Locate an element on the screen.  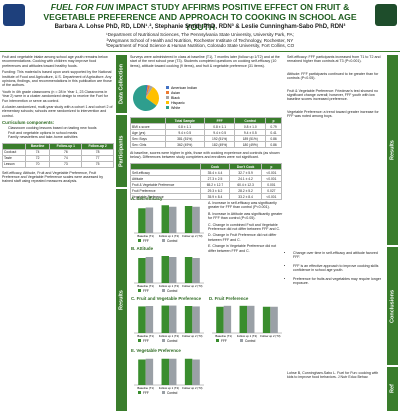
chart-title: D. Fruit Preference is located at coordinates (229, 298).